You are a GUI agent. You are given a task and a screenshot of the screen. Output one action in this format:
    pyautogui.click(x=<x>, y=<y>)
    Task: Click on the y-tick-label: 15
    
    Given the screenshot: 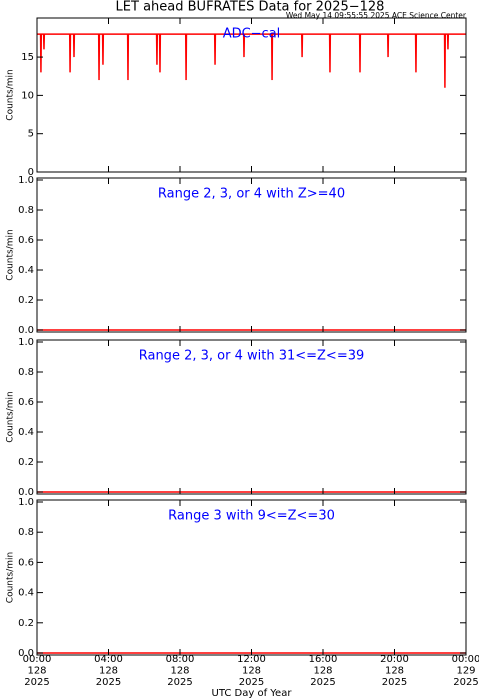 What is the action you would take?
    pyautogui.click(x=27, y=57)
    